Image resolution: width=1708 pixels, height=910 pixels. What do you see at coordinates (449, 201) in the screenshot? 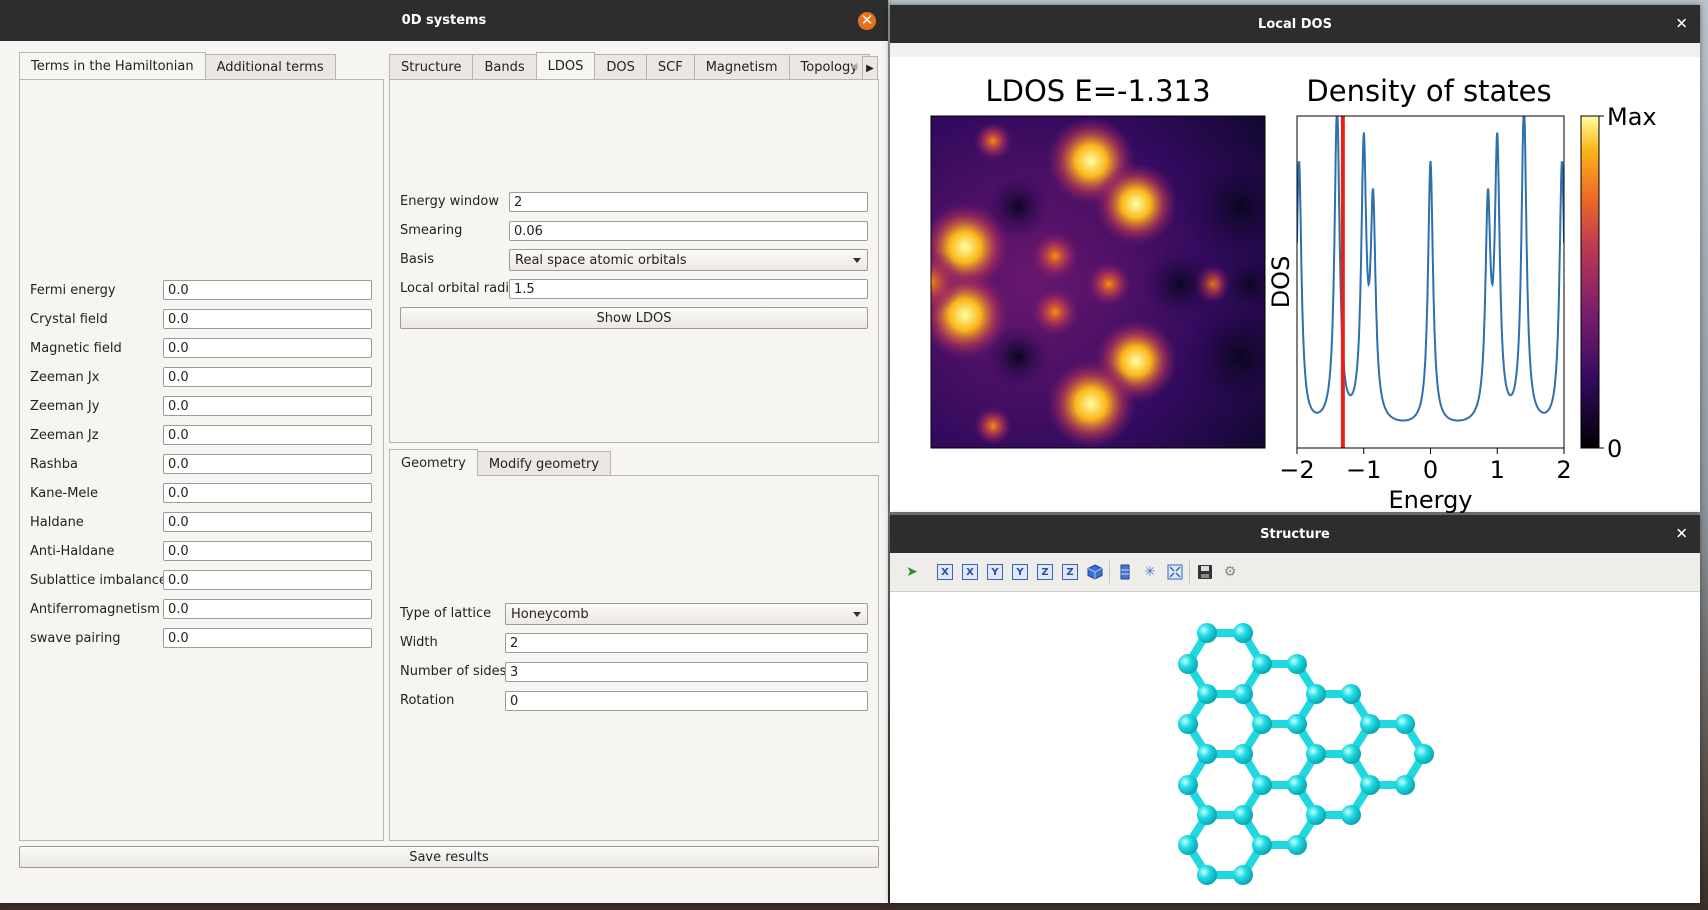
I see `energy-window-label: Energy window` at bounding box center [449, 201].